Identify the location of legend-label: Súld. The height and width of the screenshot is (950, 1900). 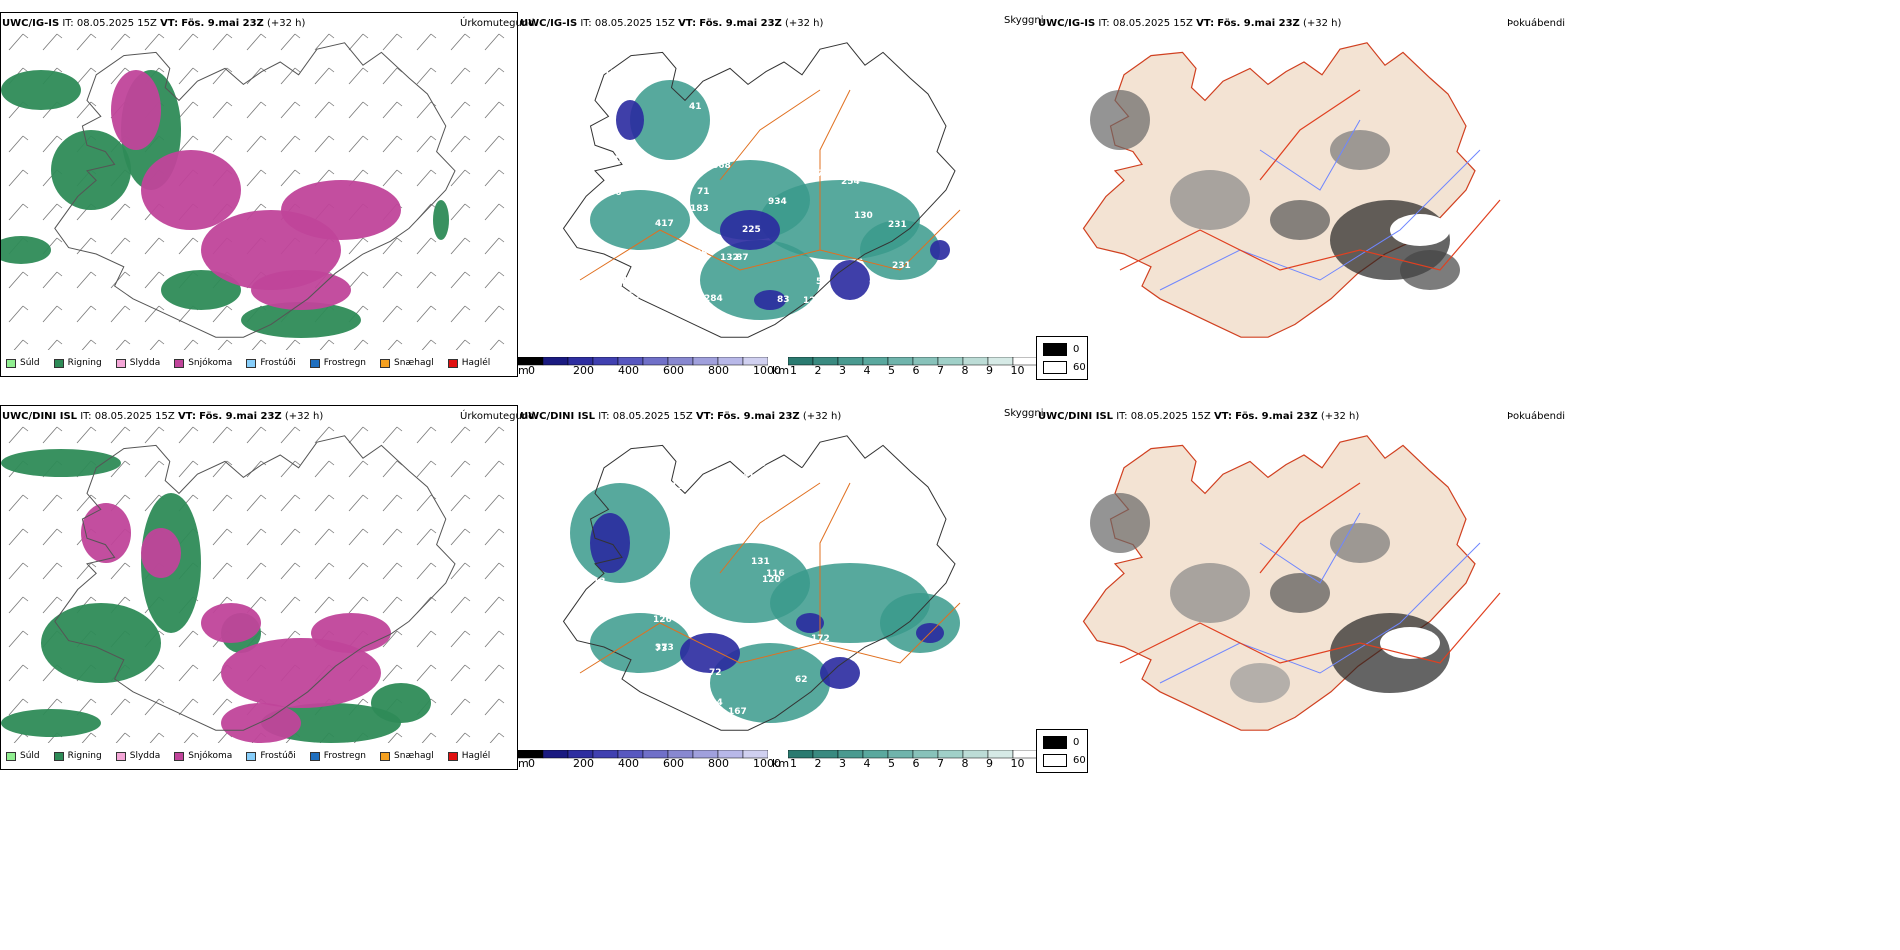
(30, 363).